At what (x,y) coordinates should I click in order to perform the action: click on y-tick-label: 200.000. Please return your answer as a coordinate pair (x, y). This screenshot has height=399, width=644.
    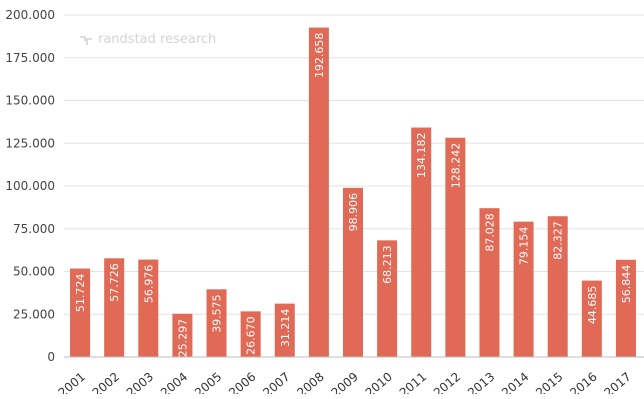
    Looking at the image, I should click on (30, 15).